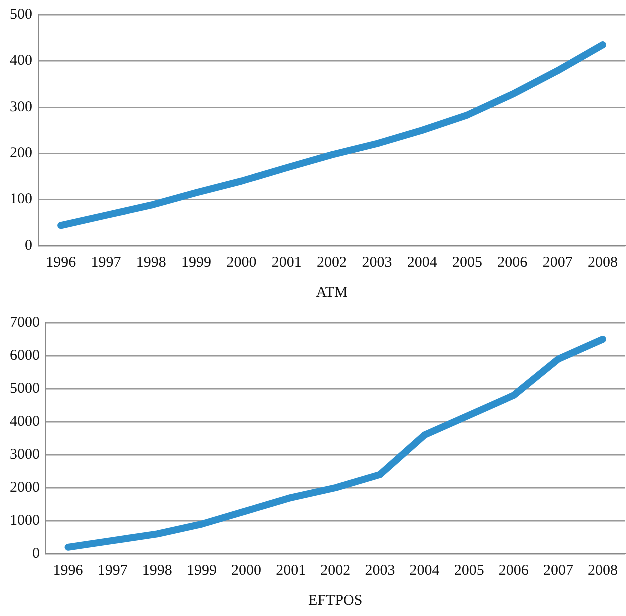  Describe the element at coordinates (25, 388) in the screenshot. I see `y-tick-label: 5000` at that location.